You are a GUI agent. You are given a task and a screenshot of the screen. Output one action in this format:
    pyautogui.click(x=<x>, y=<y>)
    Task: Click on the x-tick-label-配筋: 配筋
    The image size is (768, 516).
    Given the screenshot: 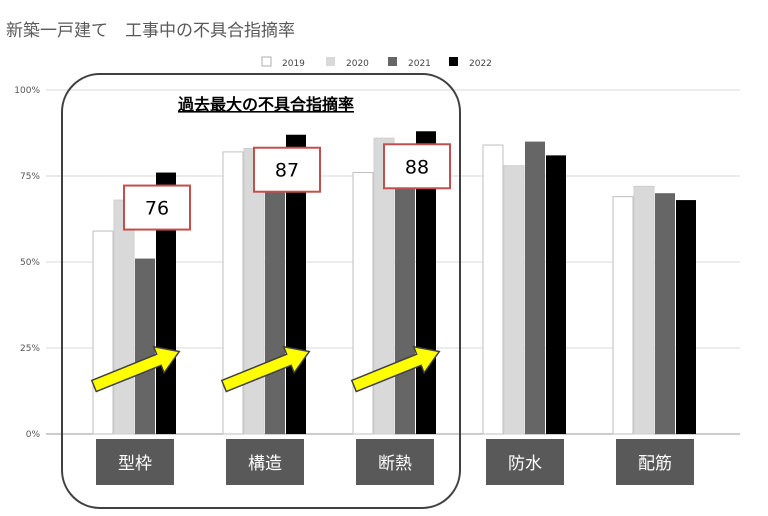 What is the action you would take?
    pyautogui.click(x=655, y=464)
    